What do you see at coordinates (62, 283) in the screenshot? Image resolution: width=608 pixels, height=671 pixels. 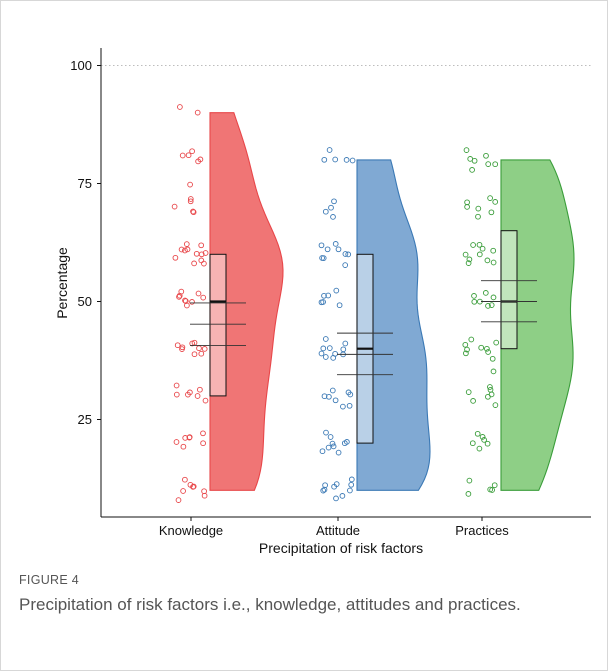 I see `y-axis-title: Percentage` at bounding box center [62, 283].